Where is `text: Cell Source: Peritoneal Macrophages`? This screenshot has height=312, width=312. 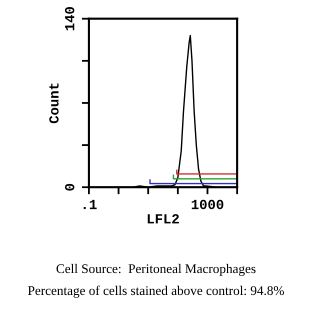 text: Cell Source: Peritoneal Macrophages is located at coordinates (156, 270).